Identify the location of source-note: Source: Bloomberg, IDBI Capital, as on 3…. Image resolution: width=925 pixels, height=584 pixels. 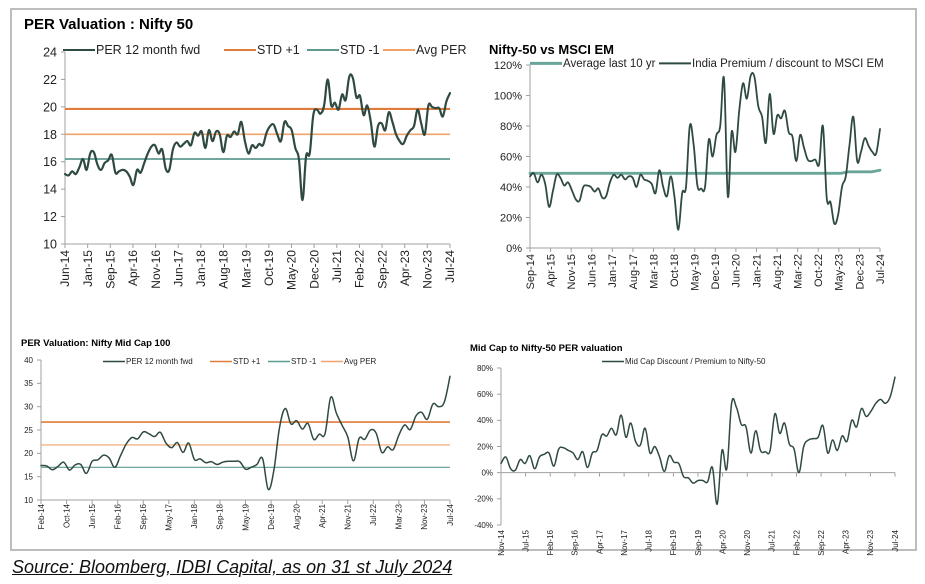
(232, 567).